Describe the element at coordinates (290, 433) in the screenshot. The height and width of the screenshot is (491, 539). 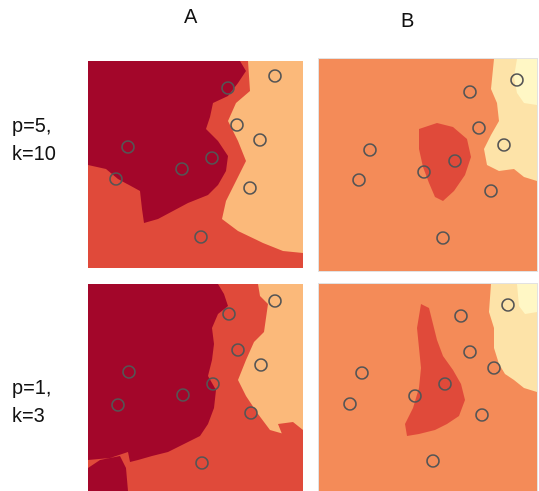
I see `region-red-patch` at that location.